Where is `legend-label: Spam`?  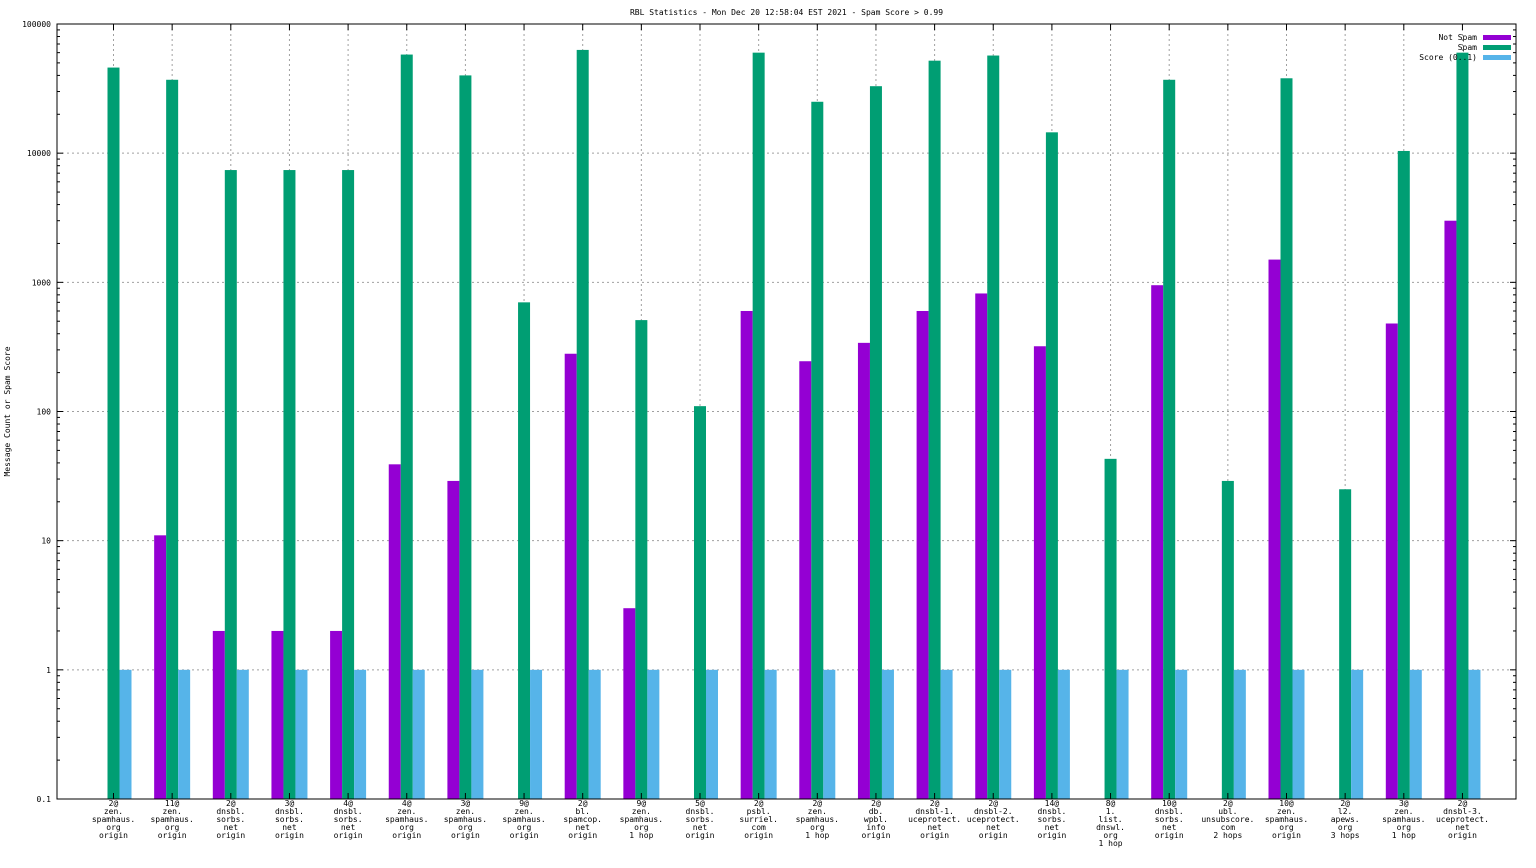 legend-label: Spam is located at coordinates (1467, 47).